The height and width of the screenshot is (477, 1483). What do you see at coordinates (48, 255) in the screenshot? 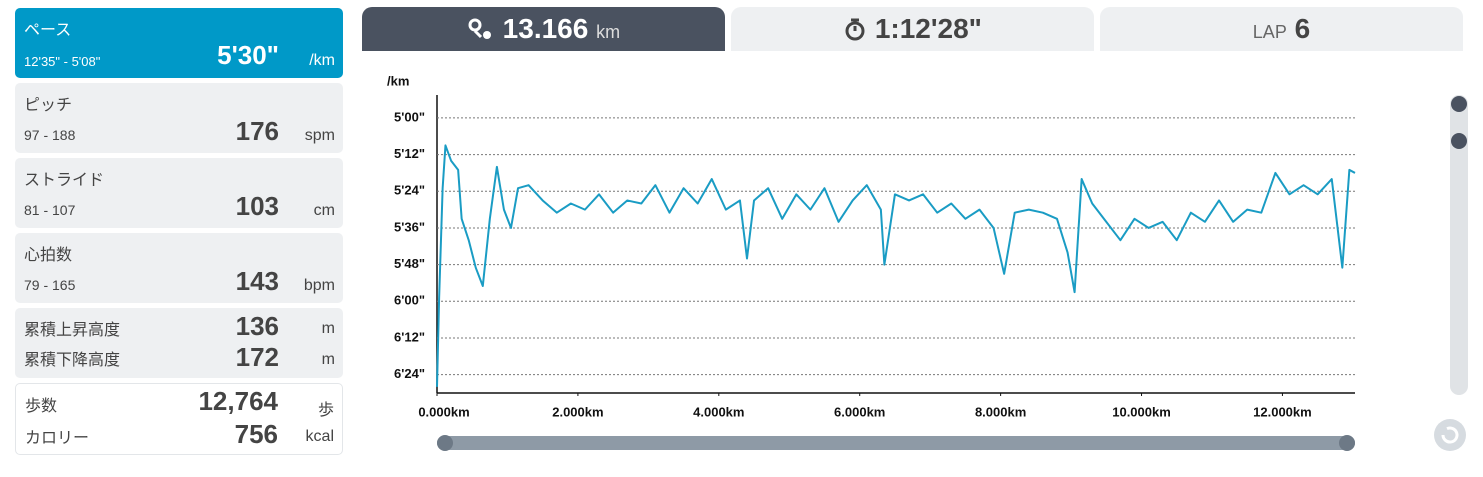
I see `label: 心拍数` at bounding box center [48, 255].